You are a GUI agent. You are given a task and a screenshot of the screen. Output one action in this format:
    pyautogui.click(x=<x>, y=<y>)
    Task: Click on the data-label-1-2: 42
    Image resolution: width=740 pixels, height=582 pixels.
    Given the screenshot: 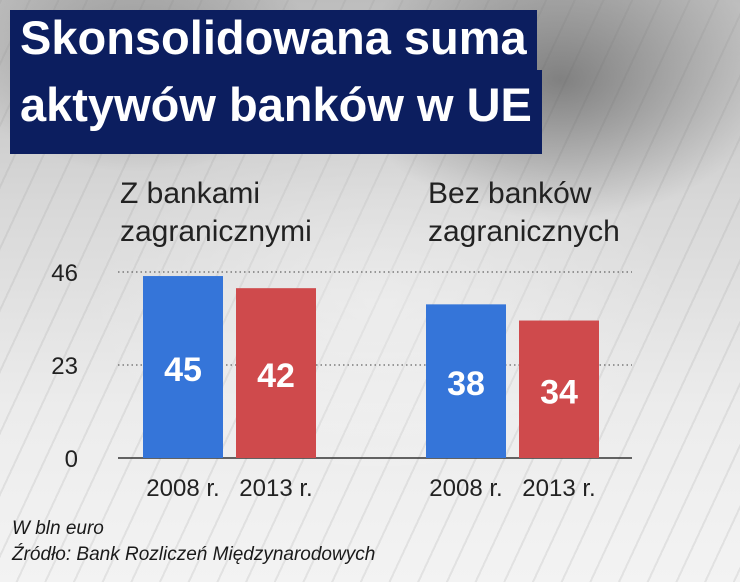 What is the action you would take?
    pyautogui.click(x=276, y=376)
    